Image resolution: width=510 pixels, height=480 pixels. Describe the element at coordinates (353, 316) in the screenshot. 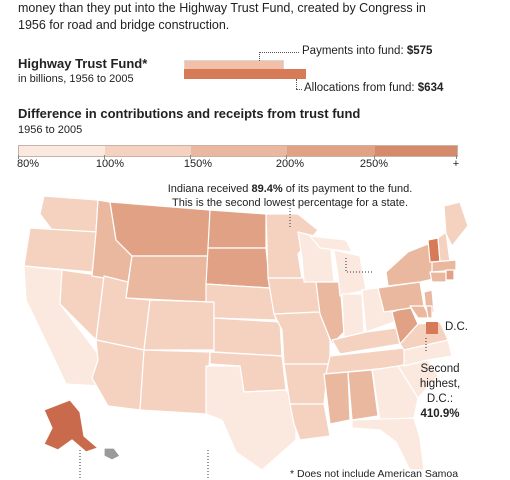

I see `state-indiana` at that location.